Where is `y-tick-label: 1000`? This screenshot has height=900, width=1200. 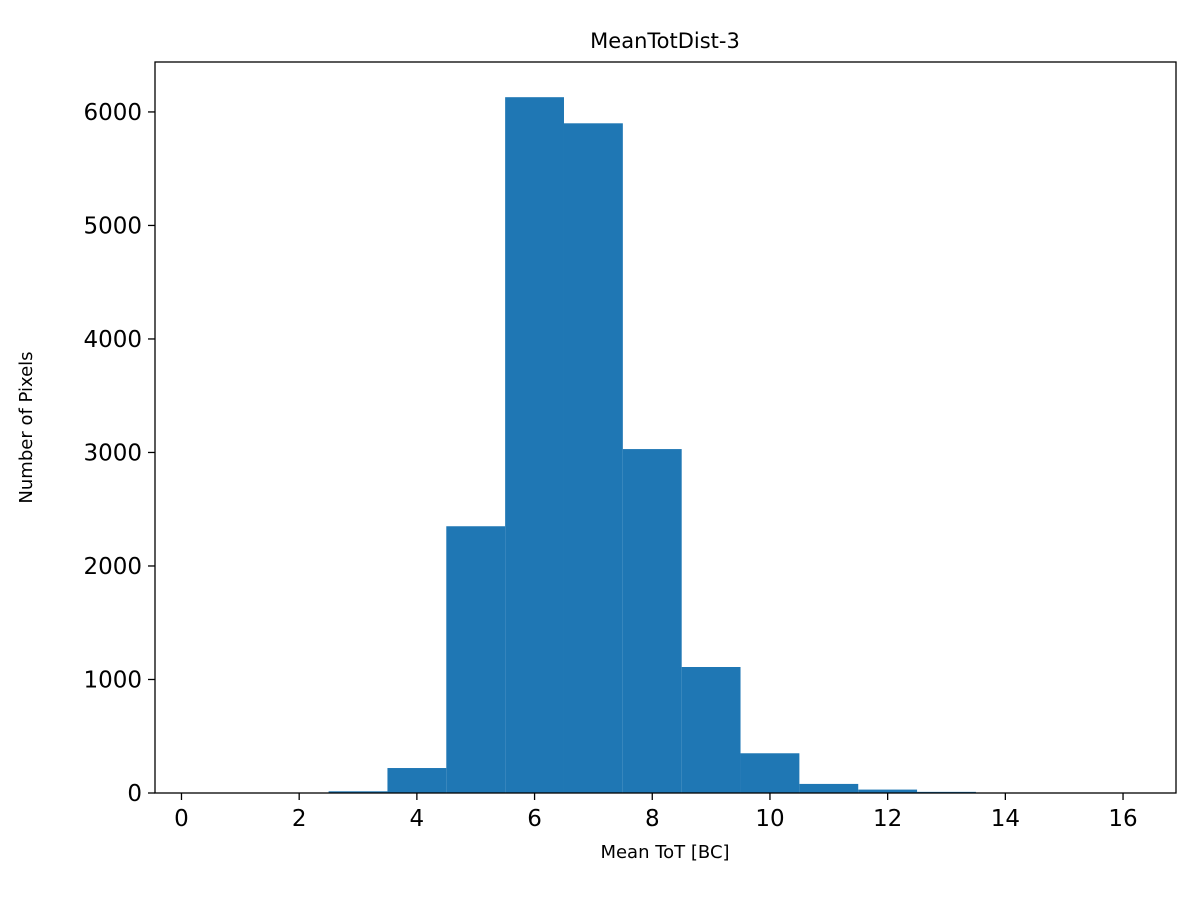
y-tick-label: 1000 is located at coordinates (112, 680).